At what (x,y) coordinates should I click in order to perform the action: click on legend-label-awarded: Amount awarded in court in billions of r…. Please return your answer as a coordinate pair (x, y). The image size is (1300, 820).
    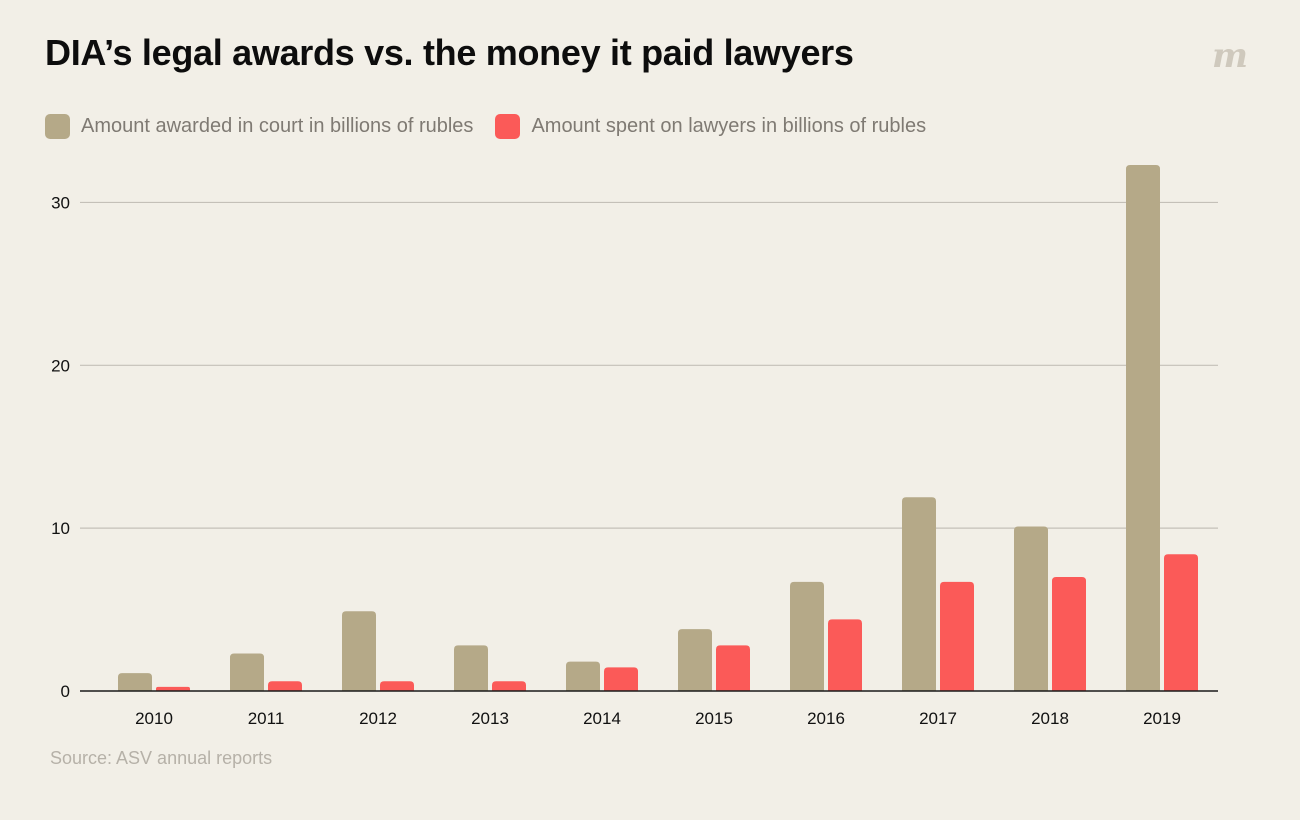
    Looking at the image, I should click on (277, 126).